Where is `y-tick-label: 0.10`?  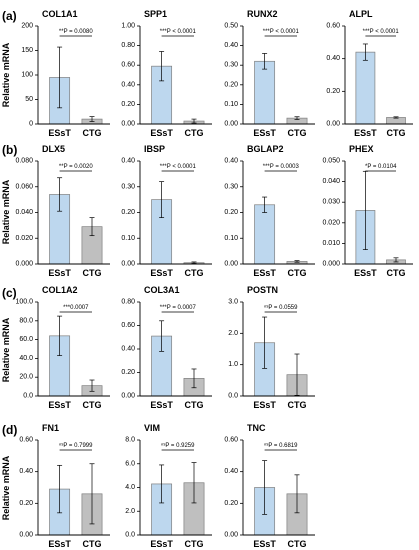 y-tick-label: 0.10 is located at coordinates (128, 238).